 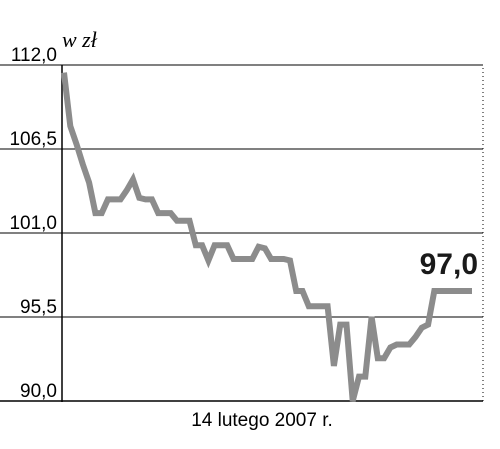 What do you see at coordinates (38, 391) in the screenshot?
I see `y-tick-label: 90,0` at bounding box center [38, 391].